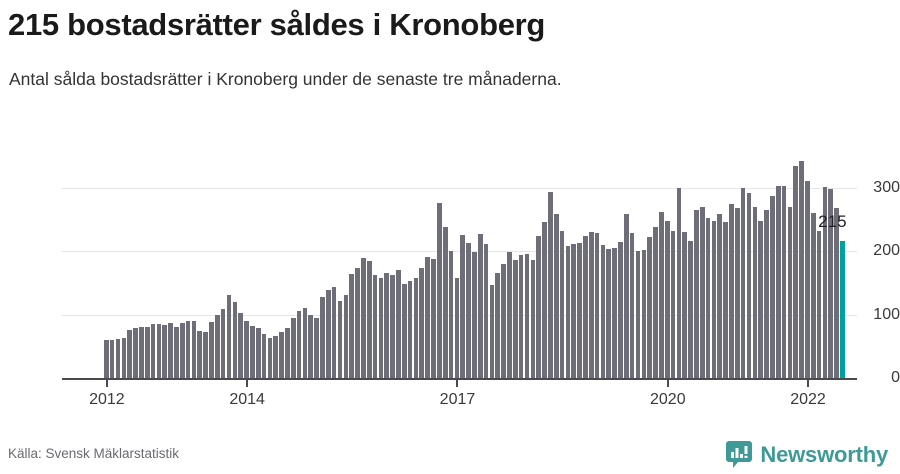 Image resolution: width=900 pixels, height=474 pixels. What do you see at coordinates (247, 399) in the screenshot?
I see `x-axis-tick-label: 2014` at bounding box center [247, 399].